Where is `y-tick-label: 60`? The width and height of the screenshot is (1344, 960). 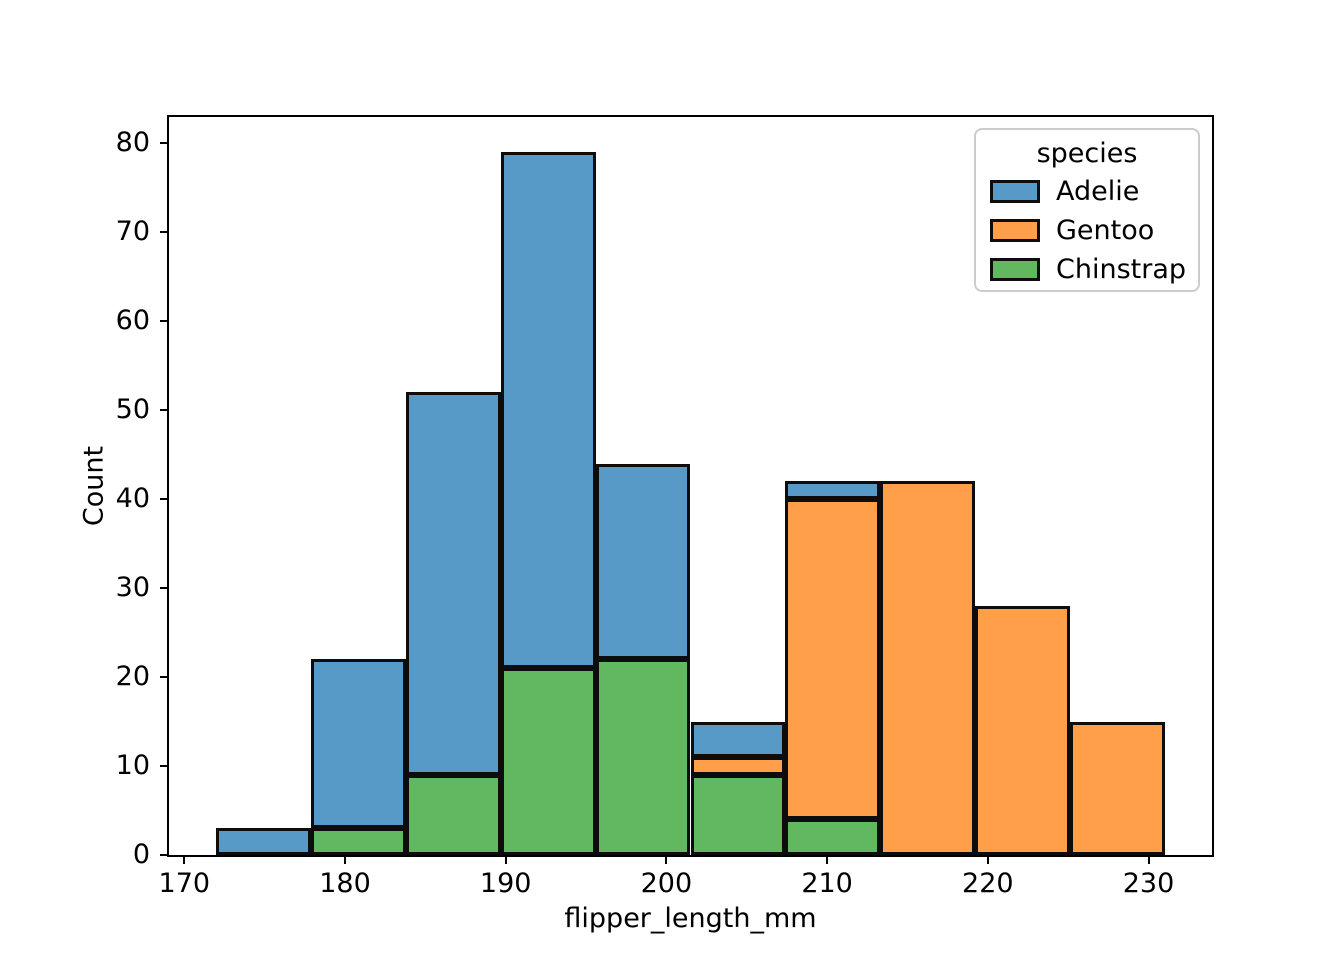 y-tick-label: 60 is located at coordinates (132, 321).